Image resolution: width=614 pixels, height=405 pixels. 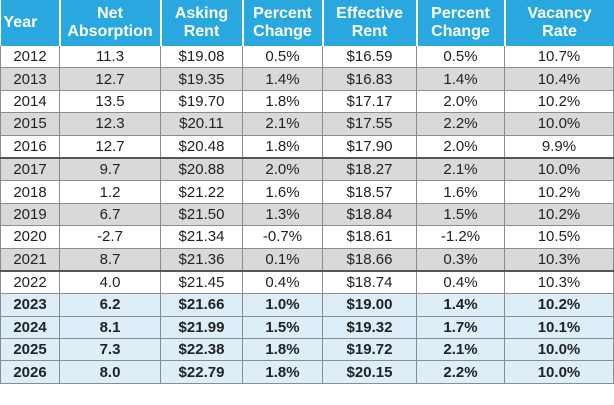 I want to click on cell-effective-change: 0.3%, so click(x=460, y=260).